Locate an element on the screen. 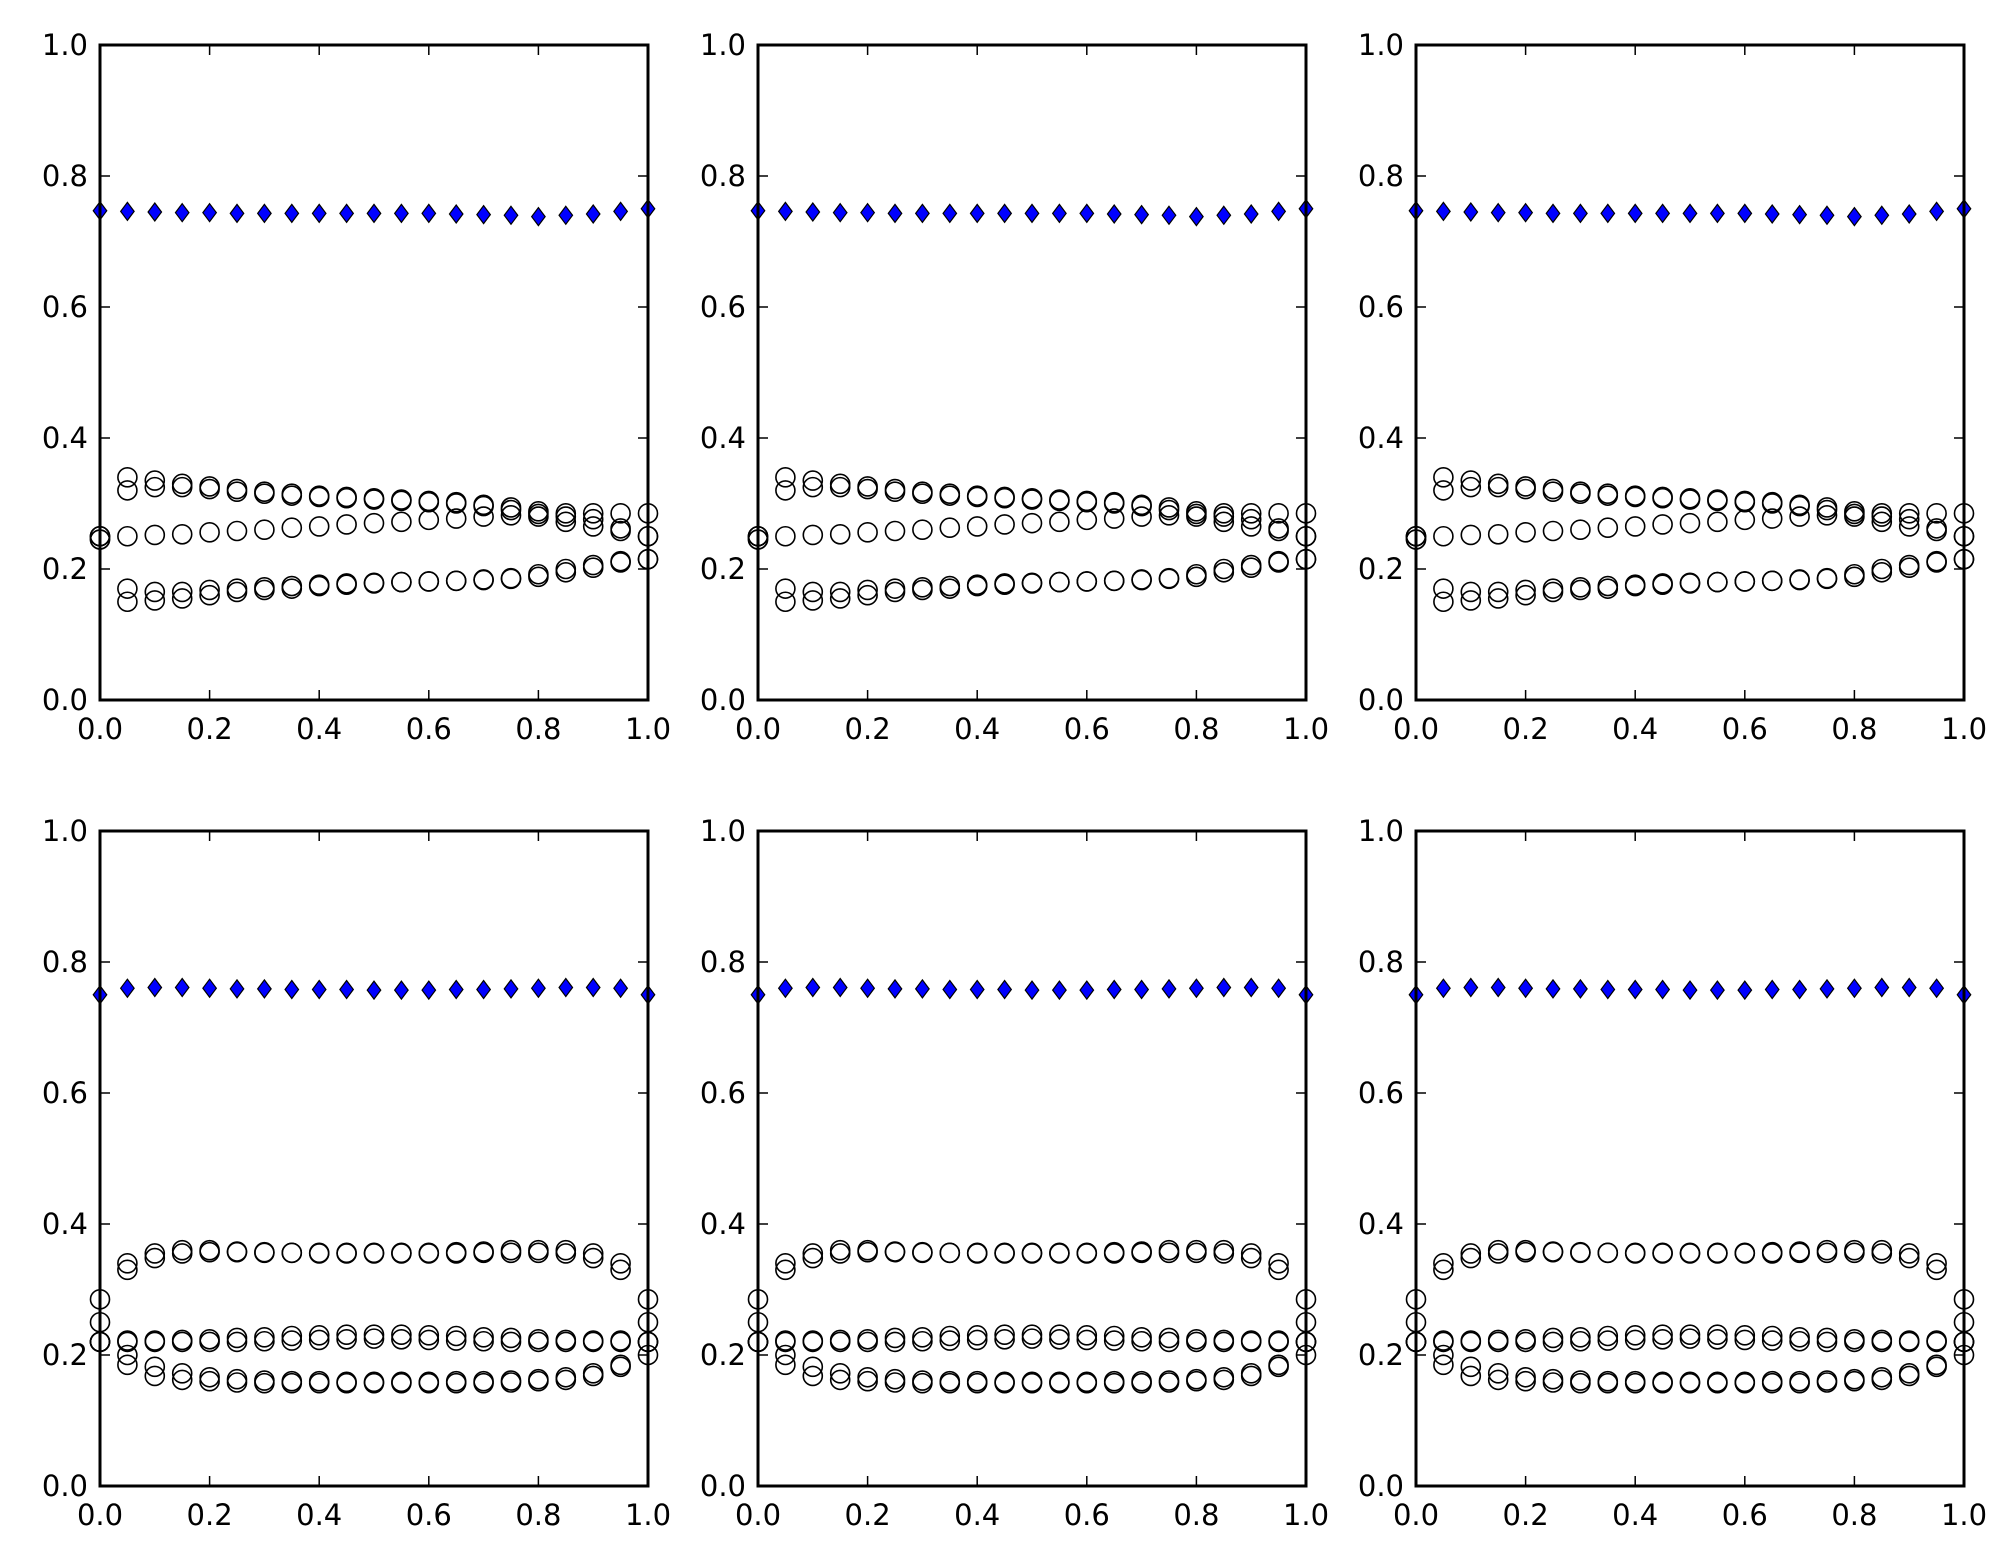  subplot-6: 0.0 0.2 0.4 0.6 0.8 1.0 0.0 0.2 0.4 0.6 0.8 1.0 is located at coordinates (1672, 1173).